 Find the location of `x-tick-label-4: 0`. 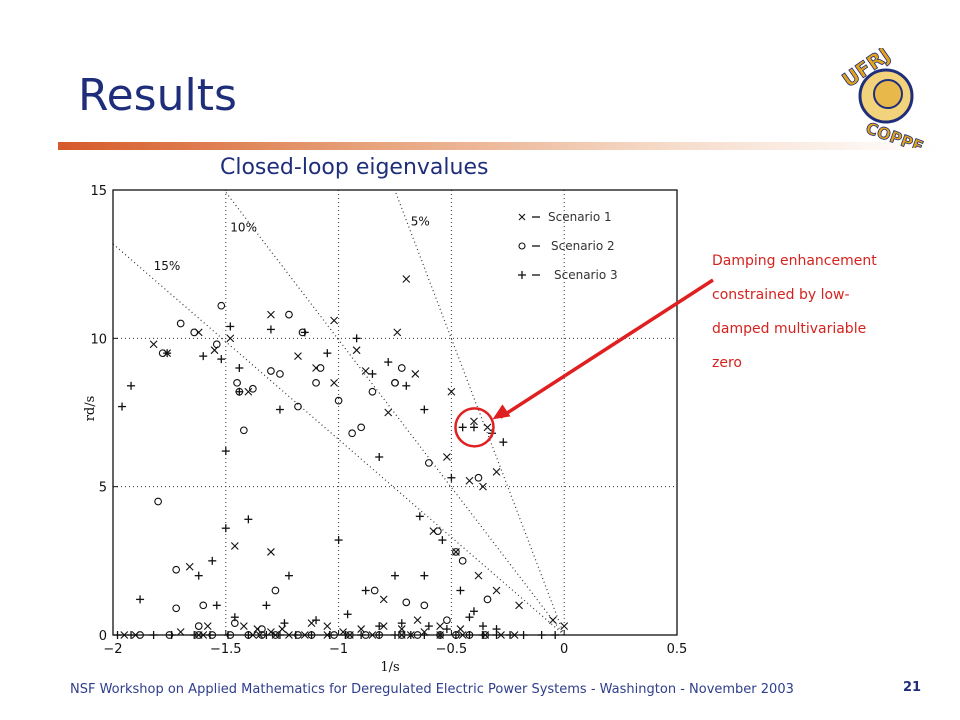

x-tick-label-4: 0 is located at coordinates (564, 649).